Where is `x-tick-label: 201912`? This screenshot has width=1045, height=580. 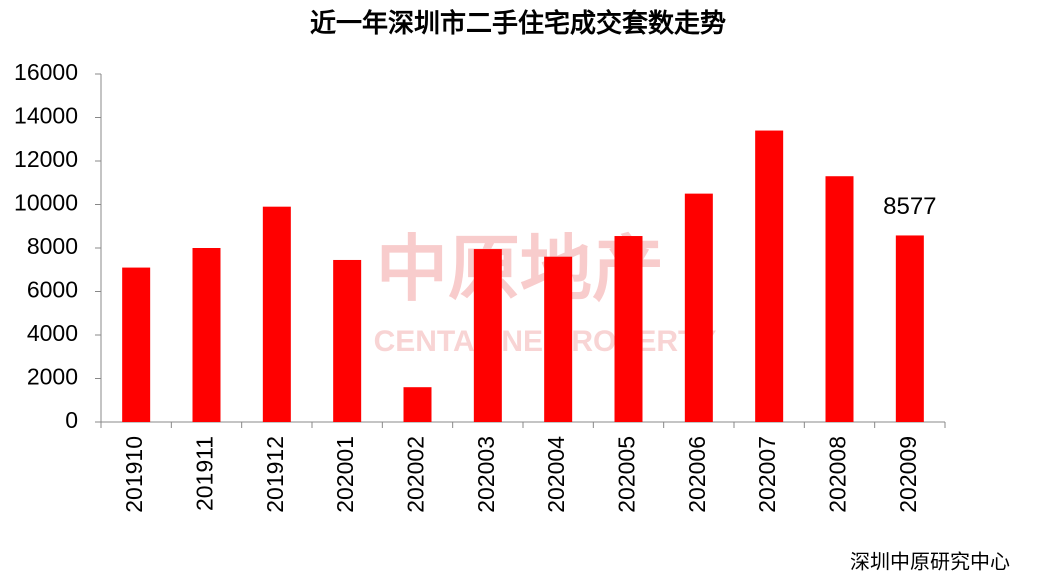
x-tick-label: 201912 is located at coordinates (275, 474).